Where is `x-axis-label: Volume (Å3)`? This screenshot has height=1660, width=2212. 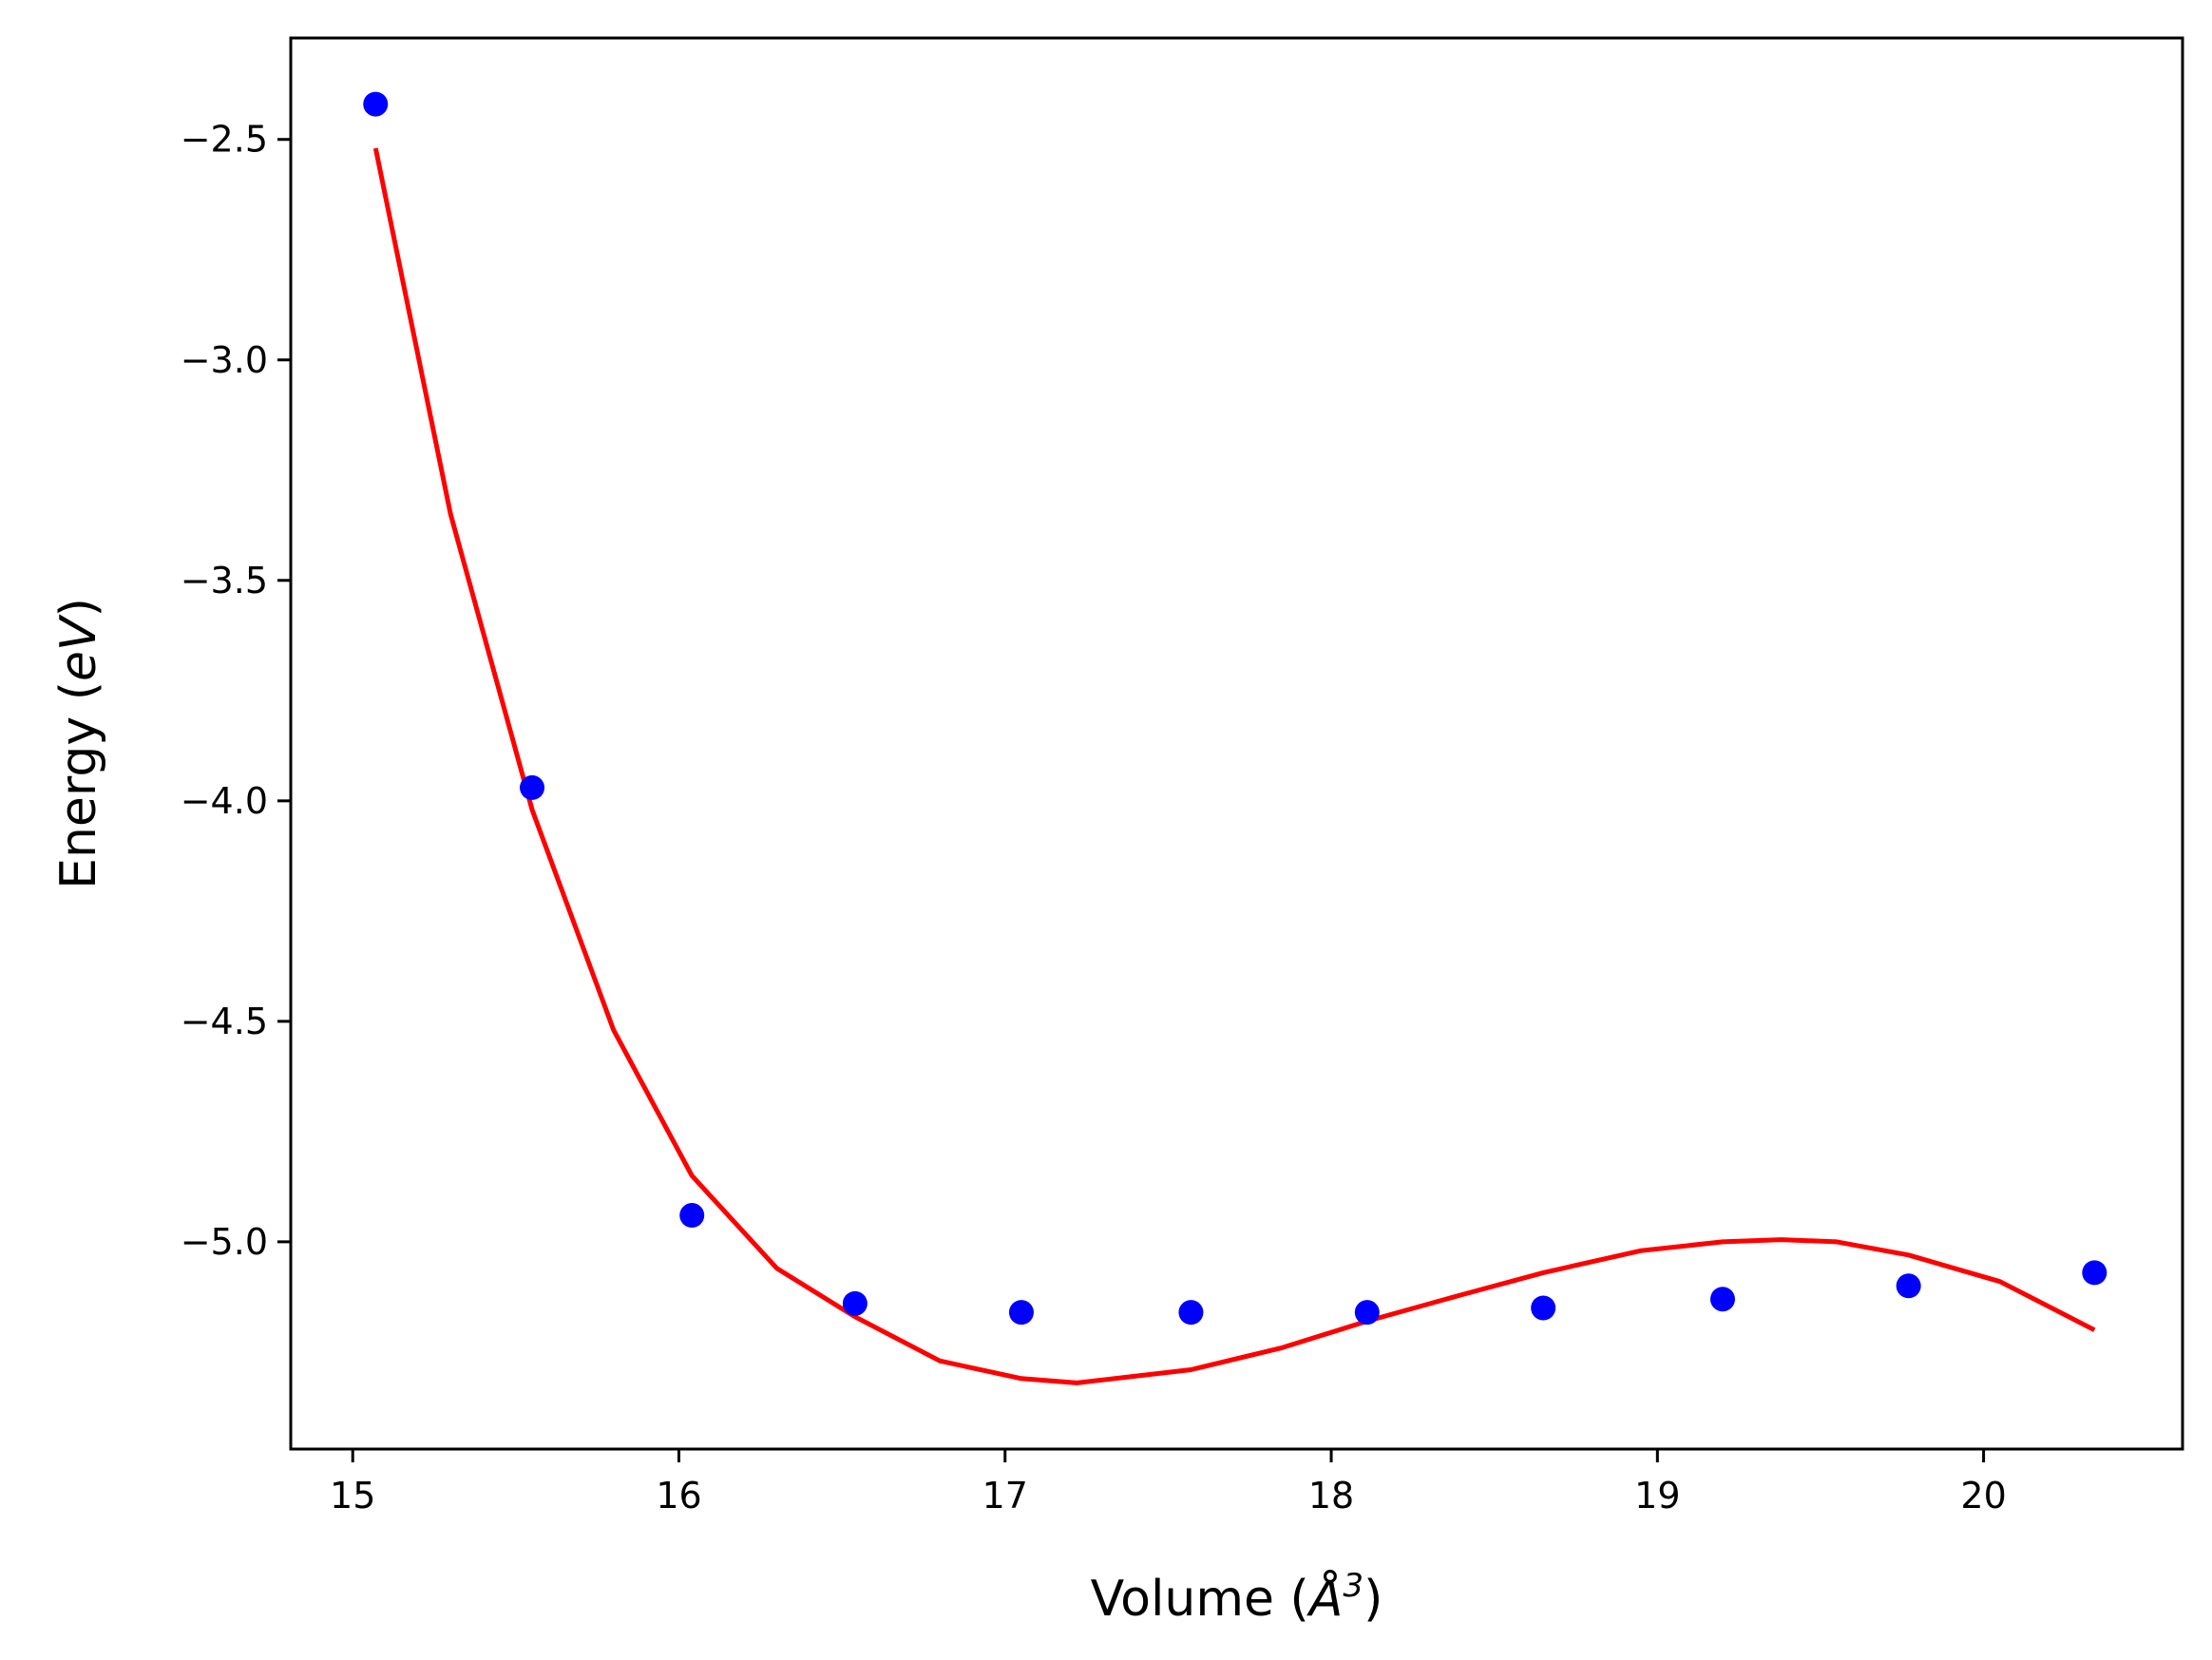 x-axis-label: Volume (Å3) is located at coordinates (1237, 1597).